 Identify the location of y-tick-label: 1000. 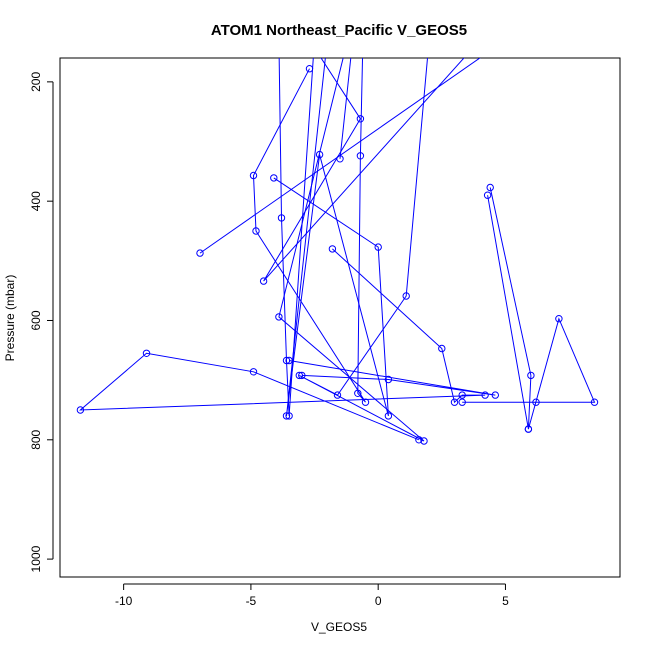
(36, 558).